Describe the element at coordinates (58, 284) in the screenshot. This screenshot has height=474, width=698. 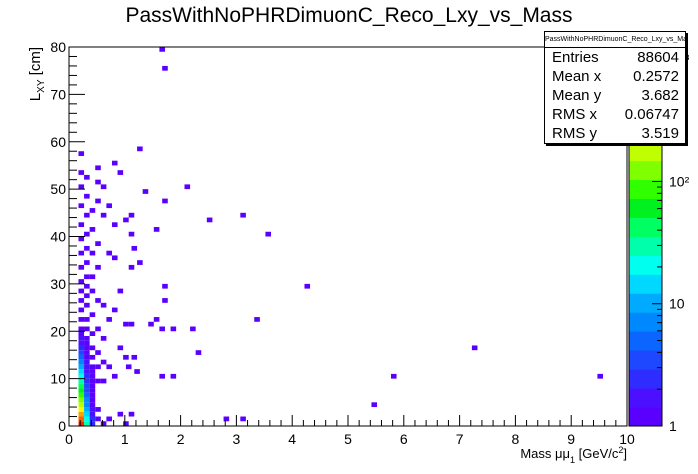
I see `y-tick-label: 30` at that location.